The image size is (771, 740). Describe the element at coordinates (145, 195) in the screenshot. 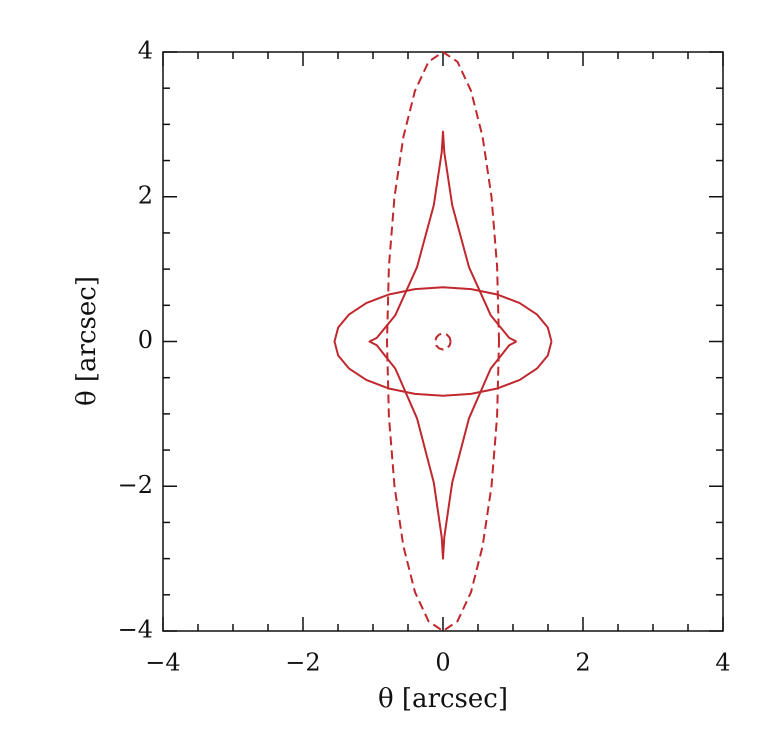

I see `y-tick-label: 2` at that location.